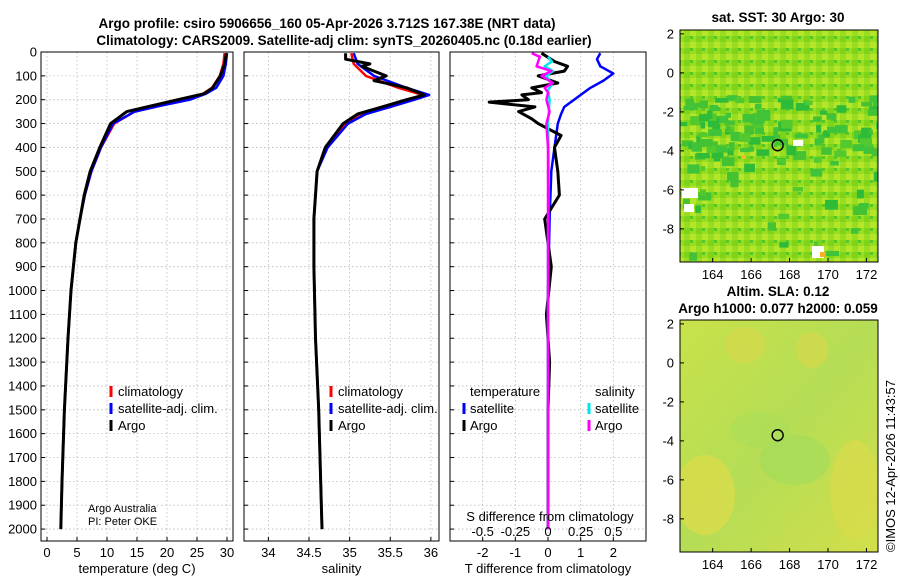 The height and width of the screenshot is (580, 900). What do you see at coordinates (617, 408) in the screenshot?
I see `legend-s-satellite-label: satellite` at bounding box center [617, 408].